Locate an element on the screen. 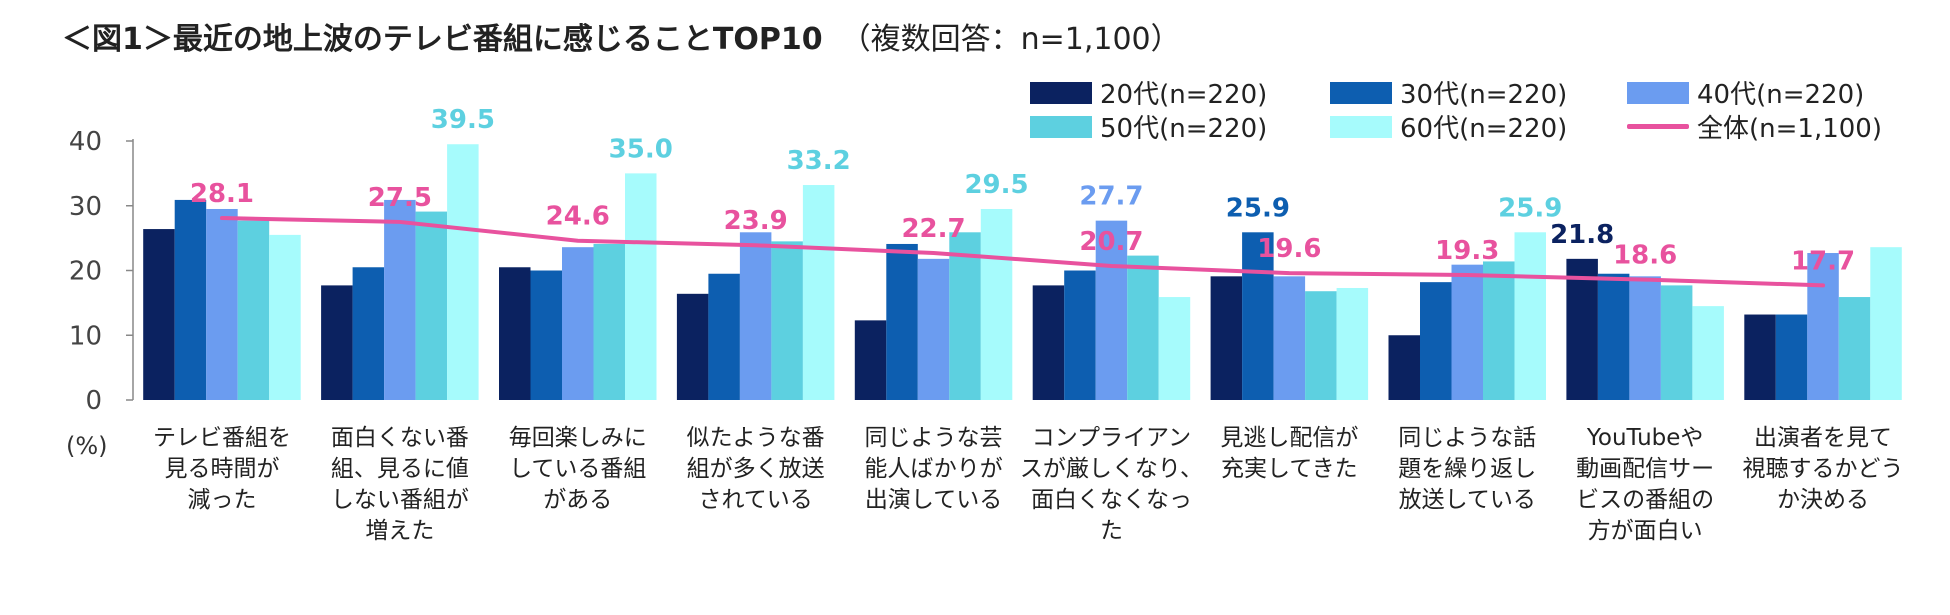 This screenshot has height=615, width=1950. data-label-12: 19.6 is located at coordinates (1289, 249).